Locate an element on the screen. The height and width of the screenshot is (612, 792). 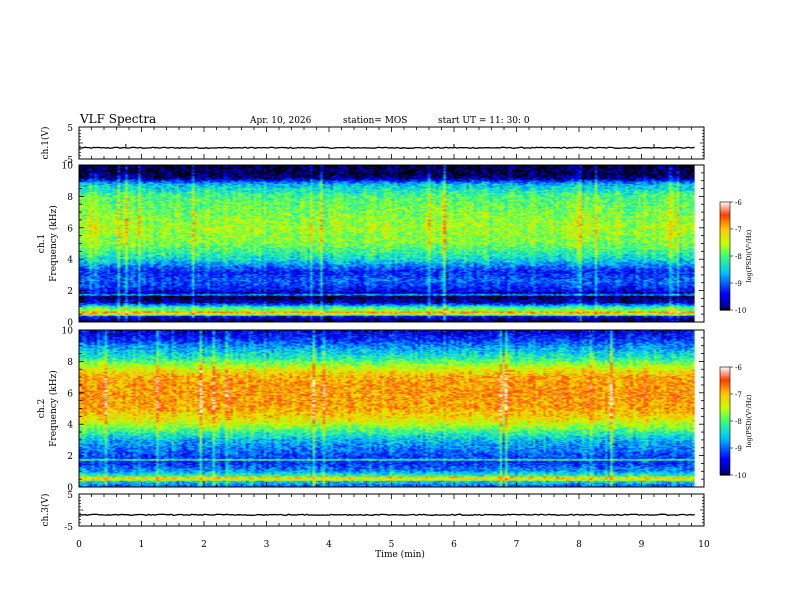
y-axis-label-channel: ch.1 is located at coordinates (42, 243).